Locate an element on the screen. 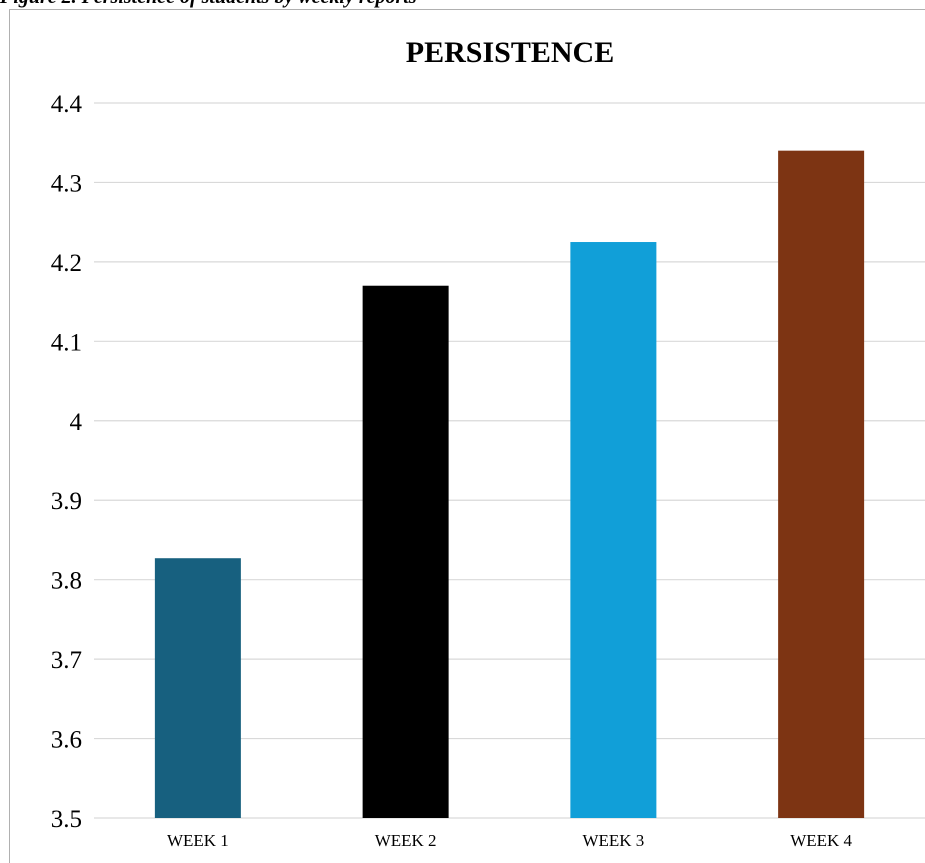 Image resolution: width=925 pixels, height=863 pixels. x-tick-label: WEEK 3 is located at coordinates (613, 840).